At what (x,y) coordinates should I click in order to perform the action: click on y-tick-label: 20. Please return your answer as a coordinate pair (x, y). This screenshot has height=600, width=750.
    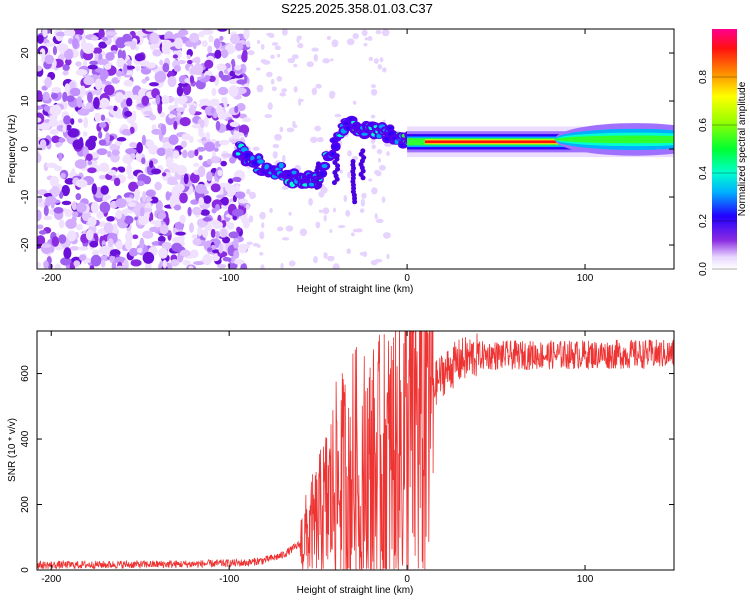
    Looking at the image, I should click on (25, 53).